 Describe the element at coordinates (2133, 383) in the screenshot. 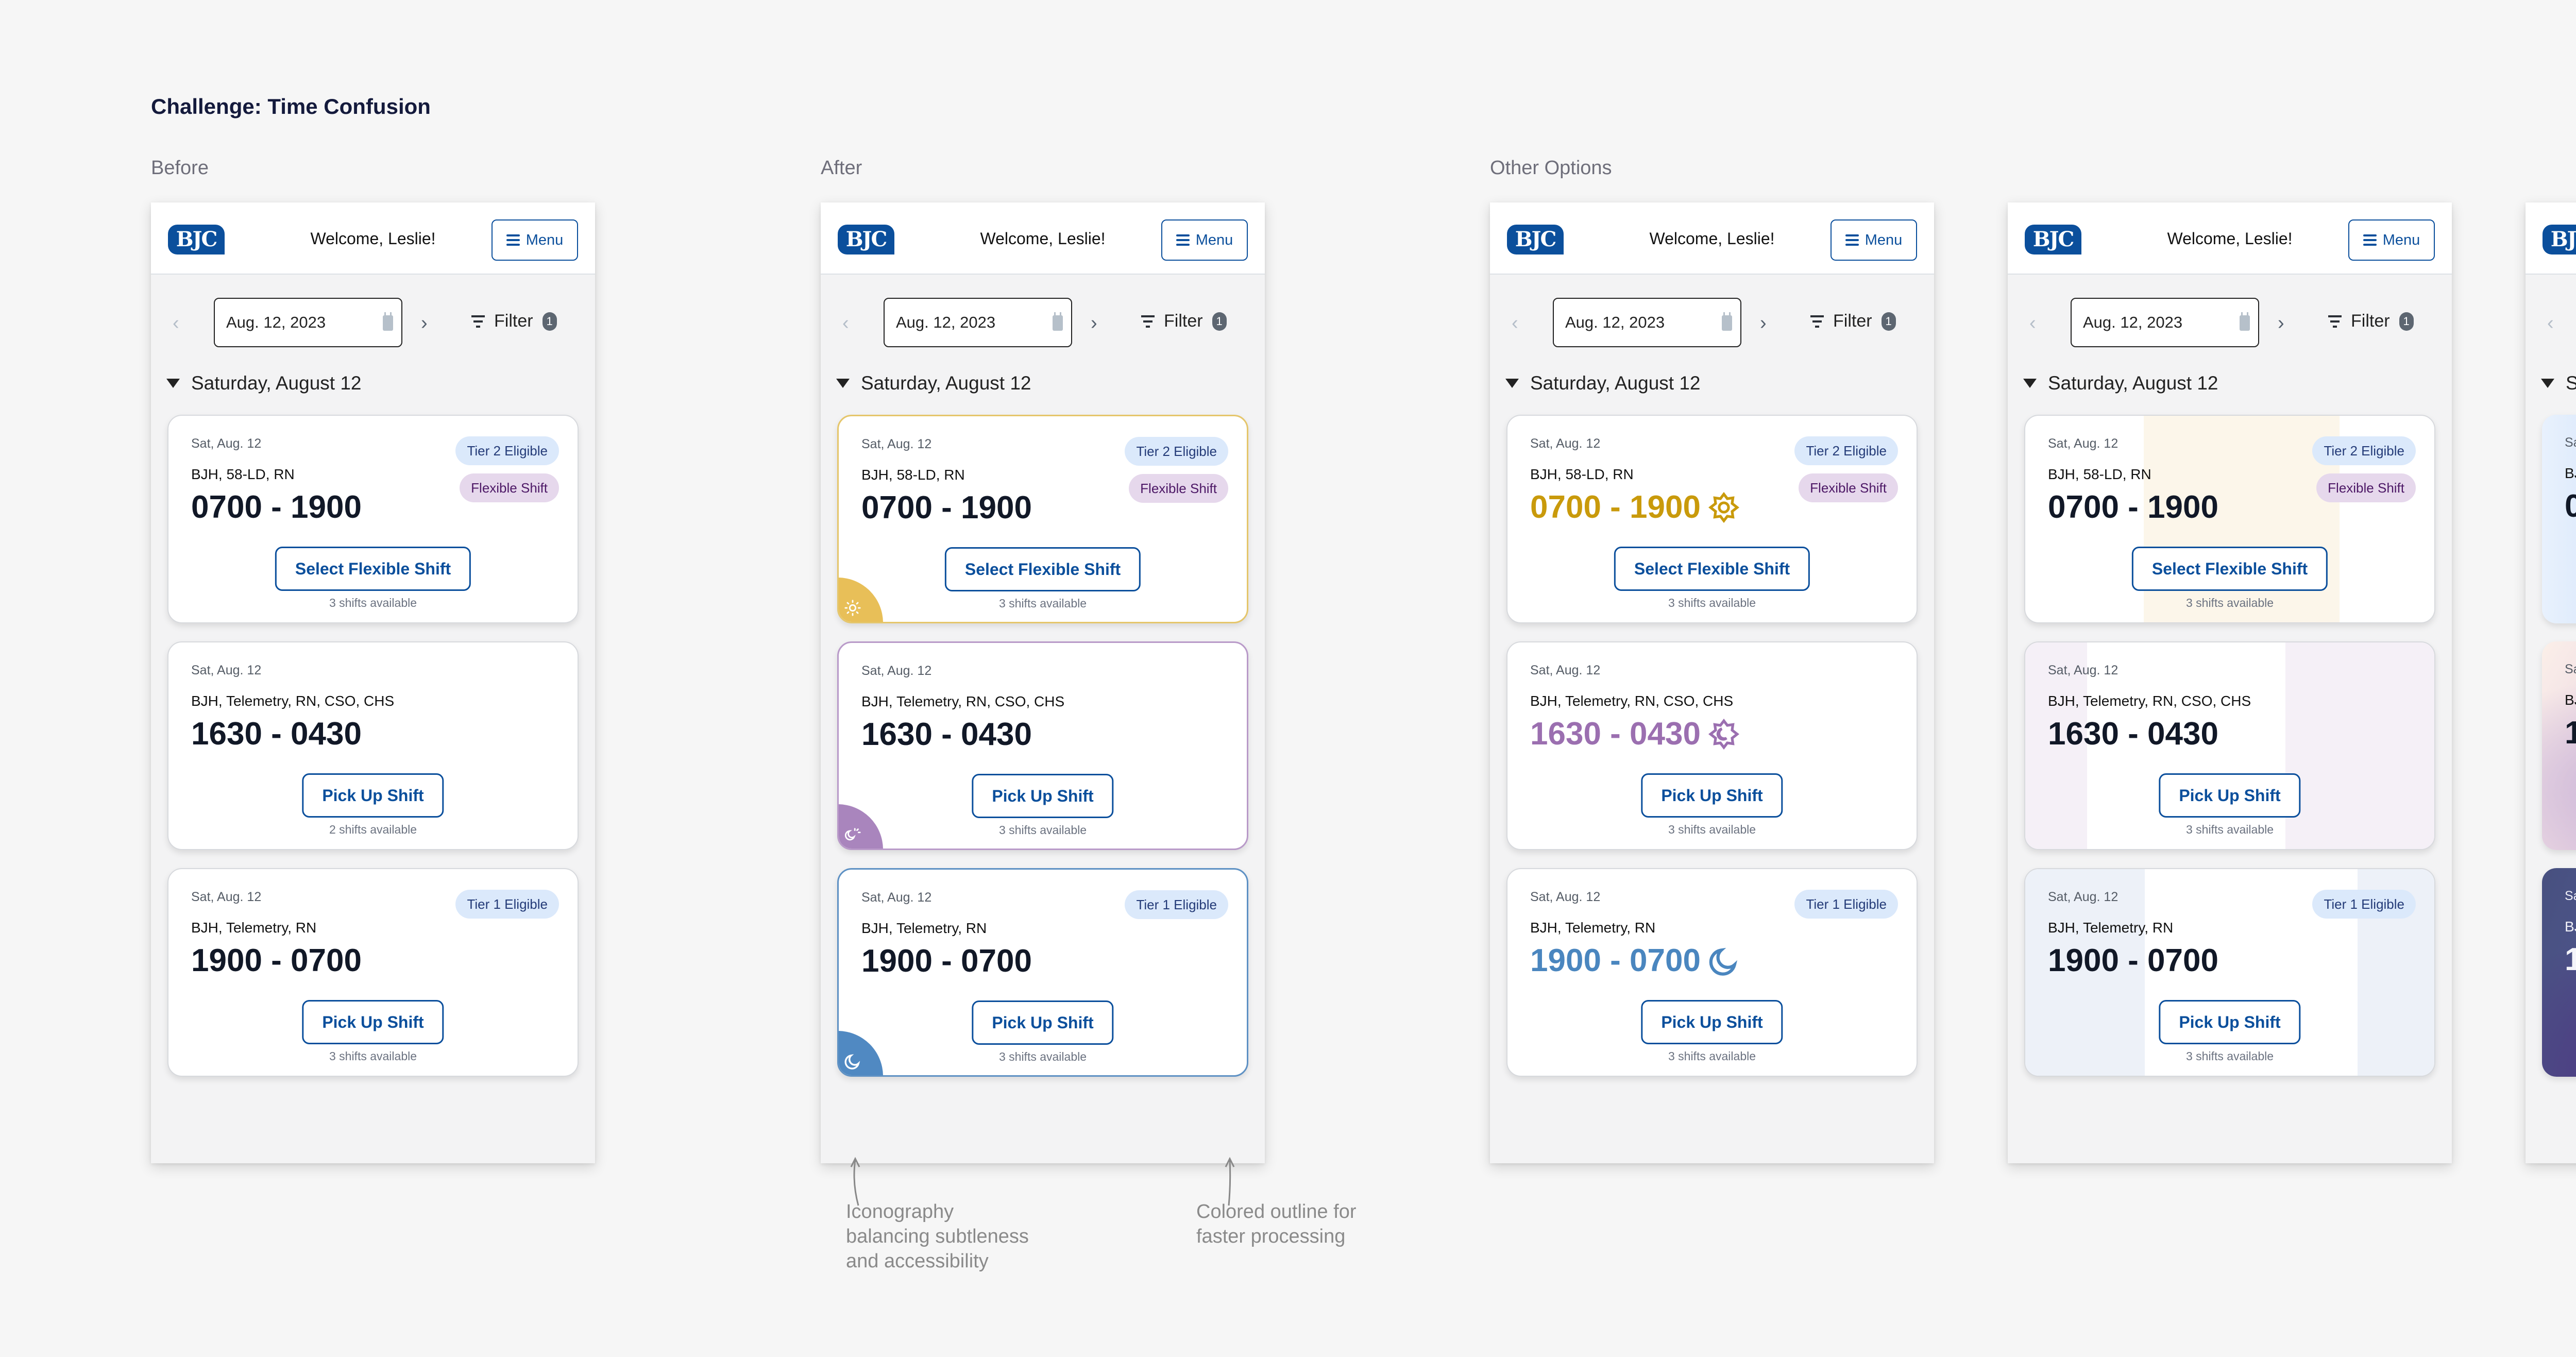

I see `day-header-label: Saturday, August 12` at that location.